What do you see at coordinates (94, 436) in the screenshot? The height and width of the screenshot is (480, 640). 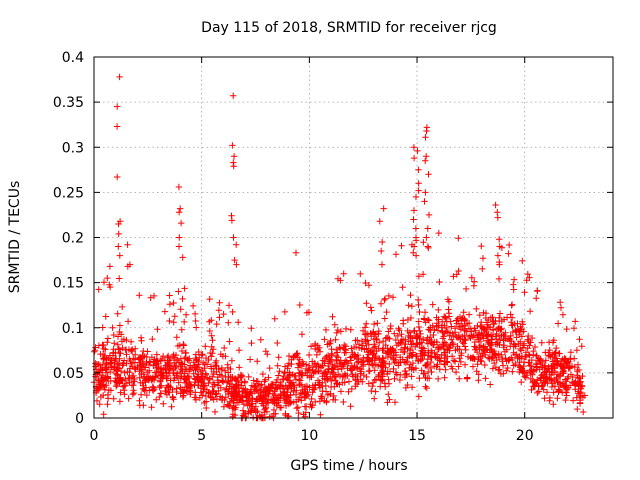 I see `x-tick-label: 0` at bounding box center [94, 436].